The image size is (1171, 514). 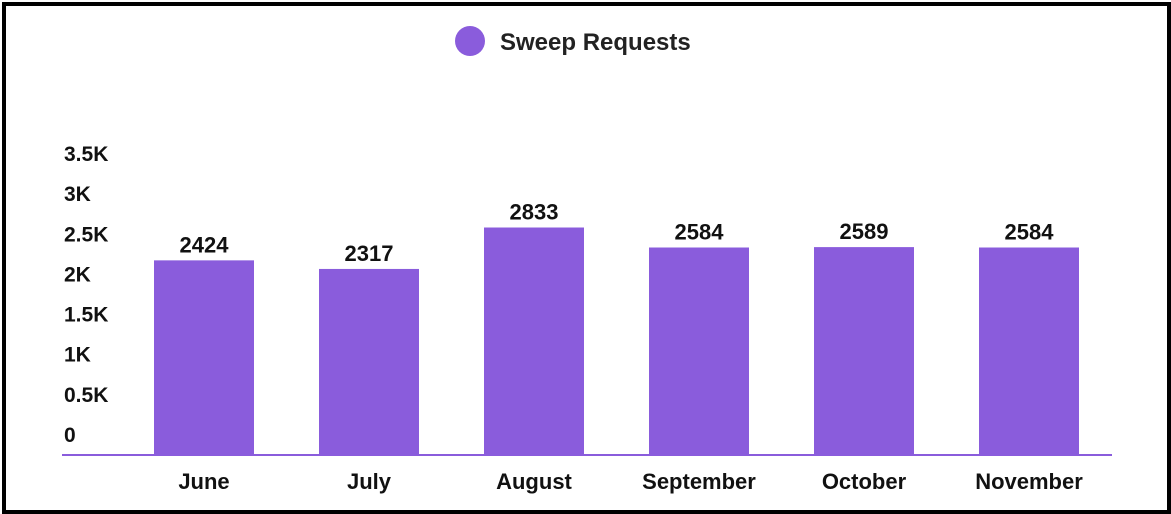 I want to click on x-tick-label-august: August, so click(x=534, y=481).